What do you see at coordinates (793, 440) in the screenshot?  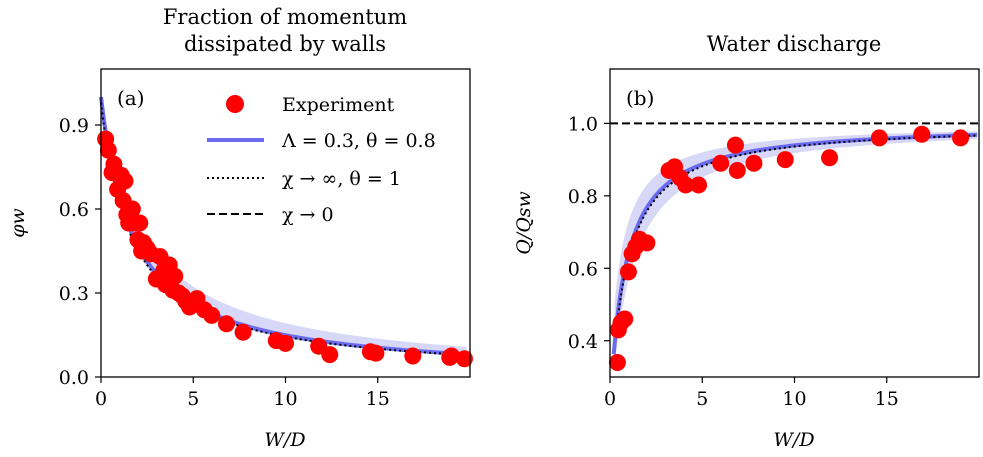 I see `xlabel-b: W/D` at bounding box center [793, 440].